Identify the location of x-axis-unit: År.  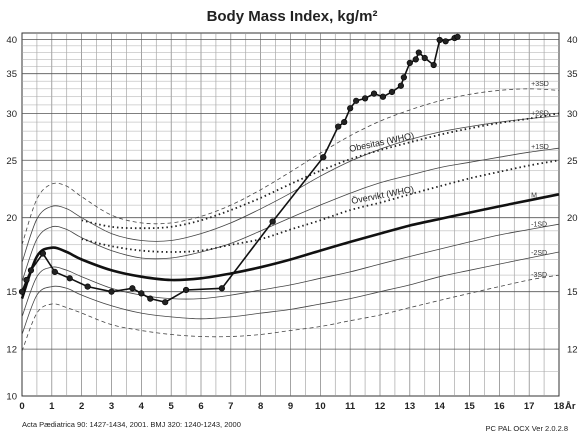
(570, 406).